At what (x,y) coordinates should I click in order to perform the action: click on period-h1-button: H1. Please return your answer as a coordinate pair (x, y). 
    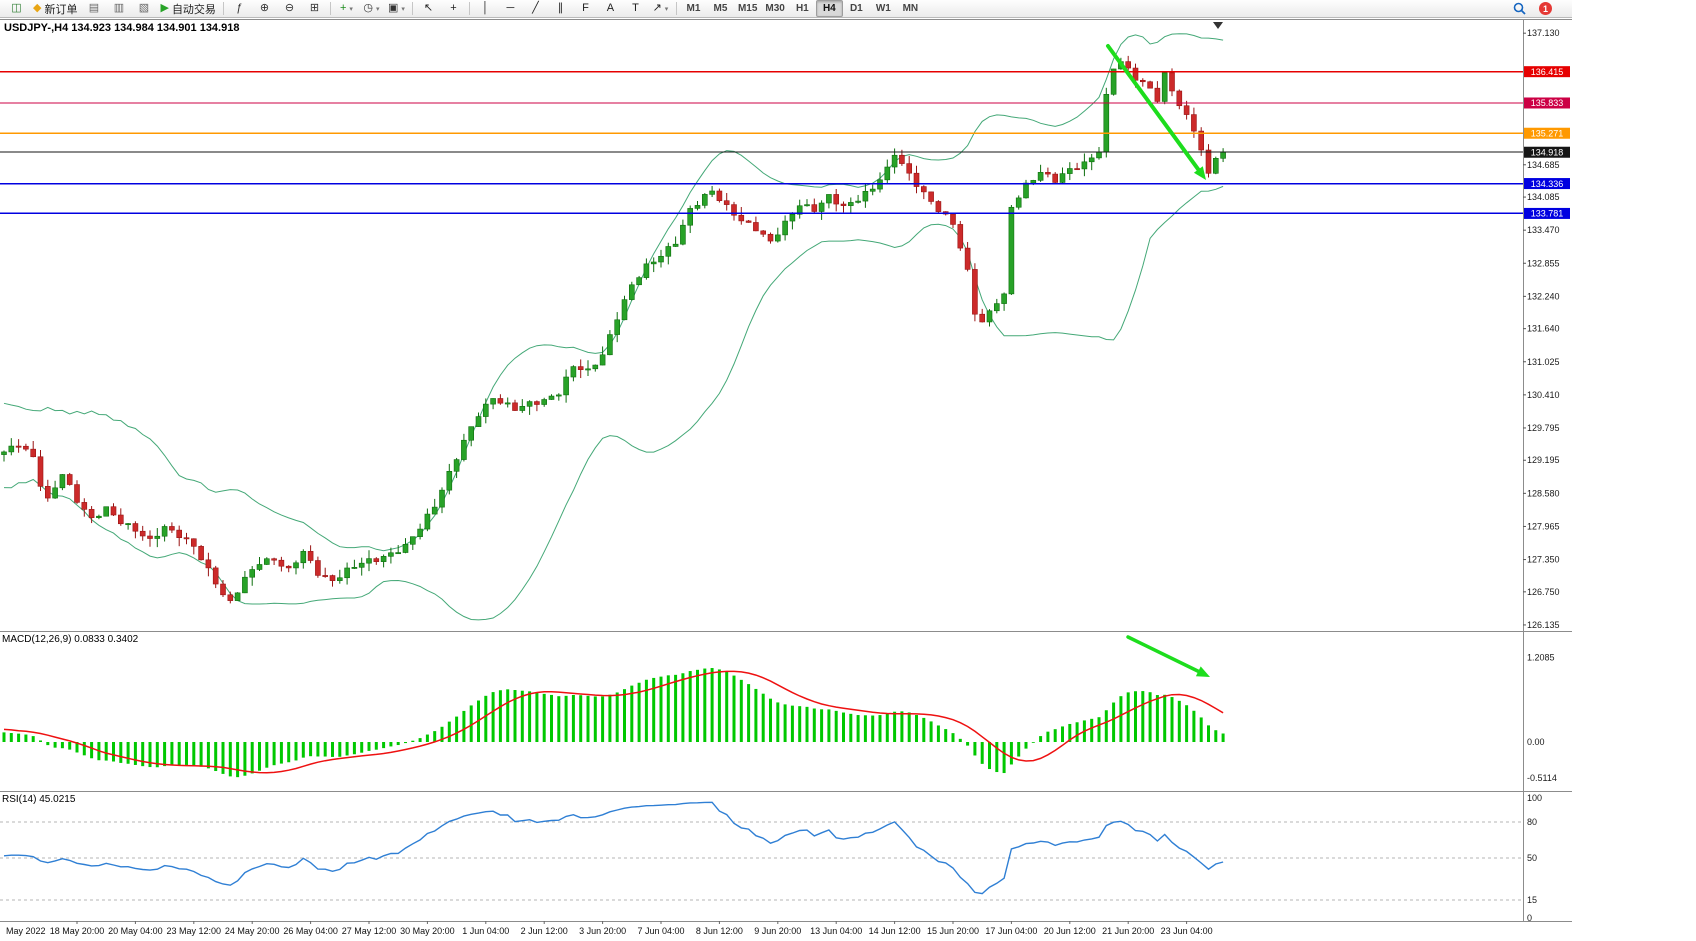
    Looking at the image, I should click on (802, 8).